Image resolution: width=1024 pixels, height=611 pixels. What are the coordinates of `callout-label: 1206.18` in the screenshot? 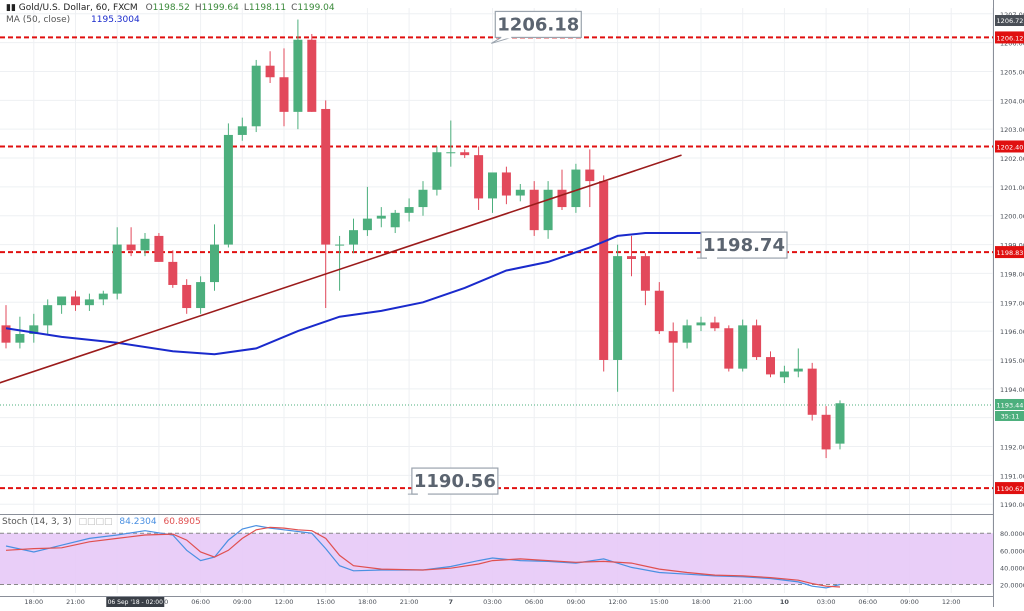 It's located at (538, 24).